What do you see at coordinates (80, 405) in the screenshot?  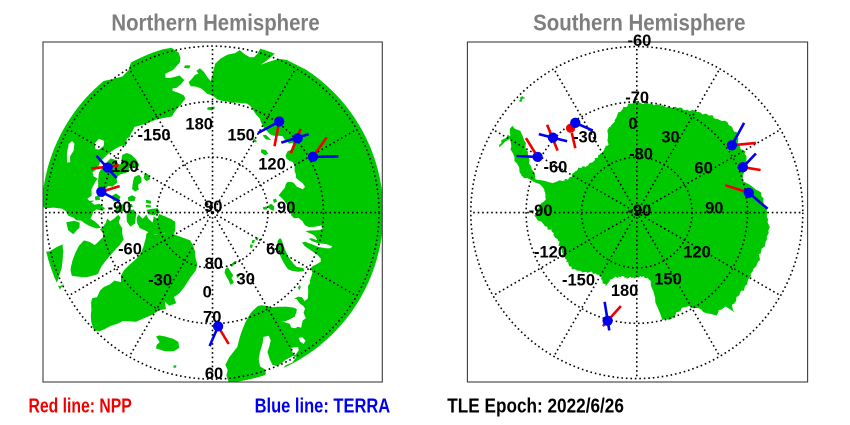 I see `svg-text: Red line: NPP` at bounding box center [80, 405].